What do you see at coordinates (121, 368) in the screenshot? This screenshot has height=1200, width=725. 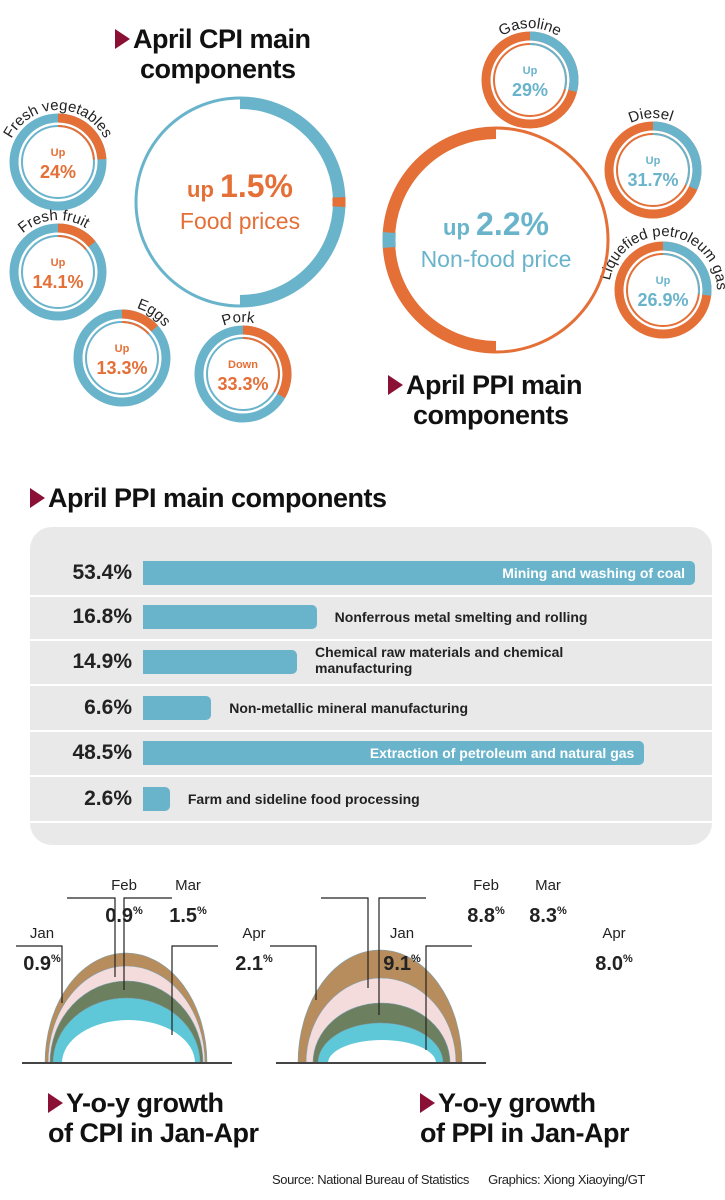 I see `ring-value: 13.3%` at bounding box center [121, 368].